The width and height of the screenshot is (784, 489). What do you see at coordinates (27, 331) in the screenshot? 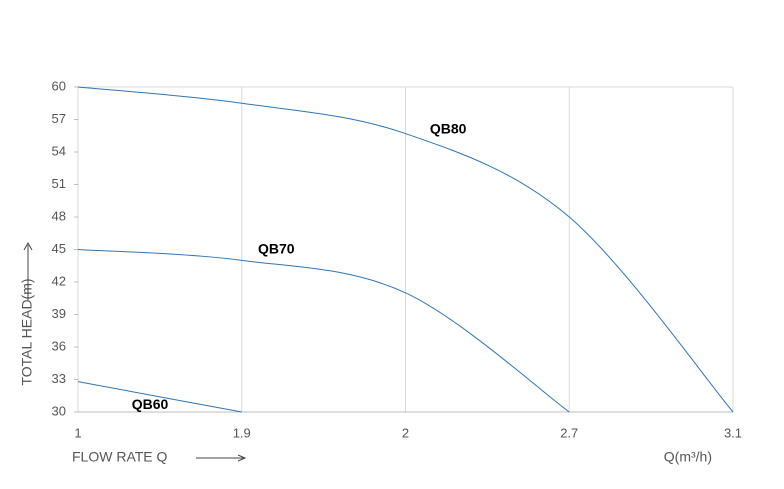
I see `y-axis-title: TOTAL HEAD(m)` at bounding box center [27, 331].